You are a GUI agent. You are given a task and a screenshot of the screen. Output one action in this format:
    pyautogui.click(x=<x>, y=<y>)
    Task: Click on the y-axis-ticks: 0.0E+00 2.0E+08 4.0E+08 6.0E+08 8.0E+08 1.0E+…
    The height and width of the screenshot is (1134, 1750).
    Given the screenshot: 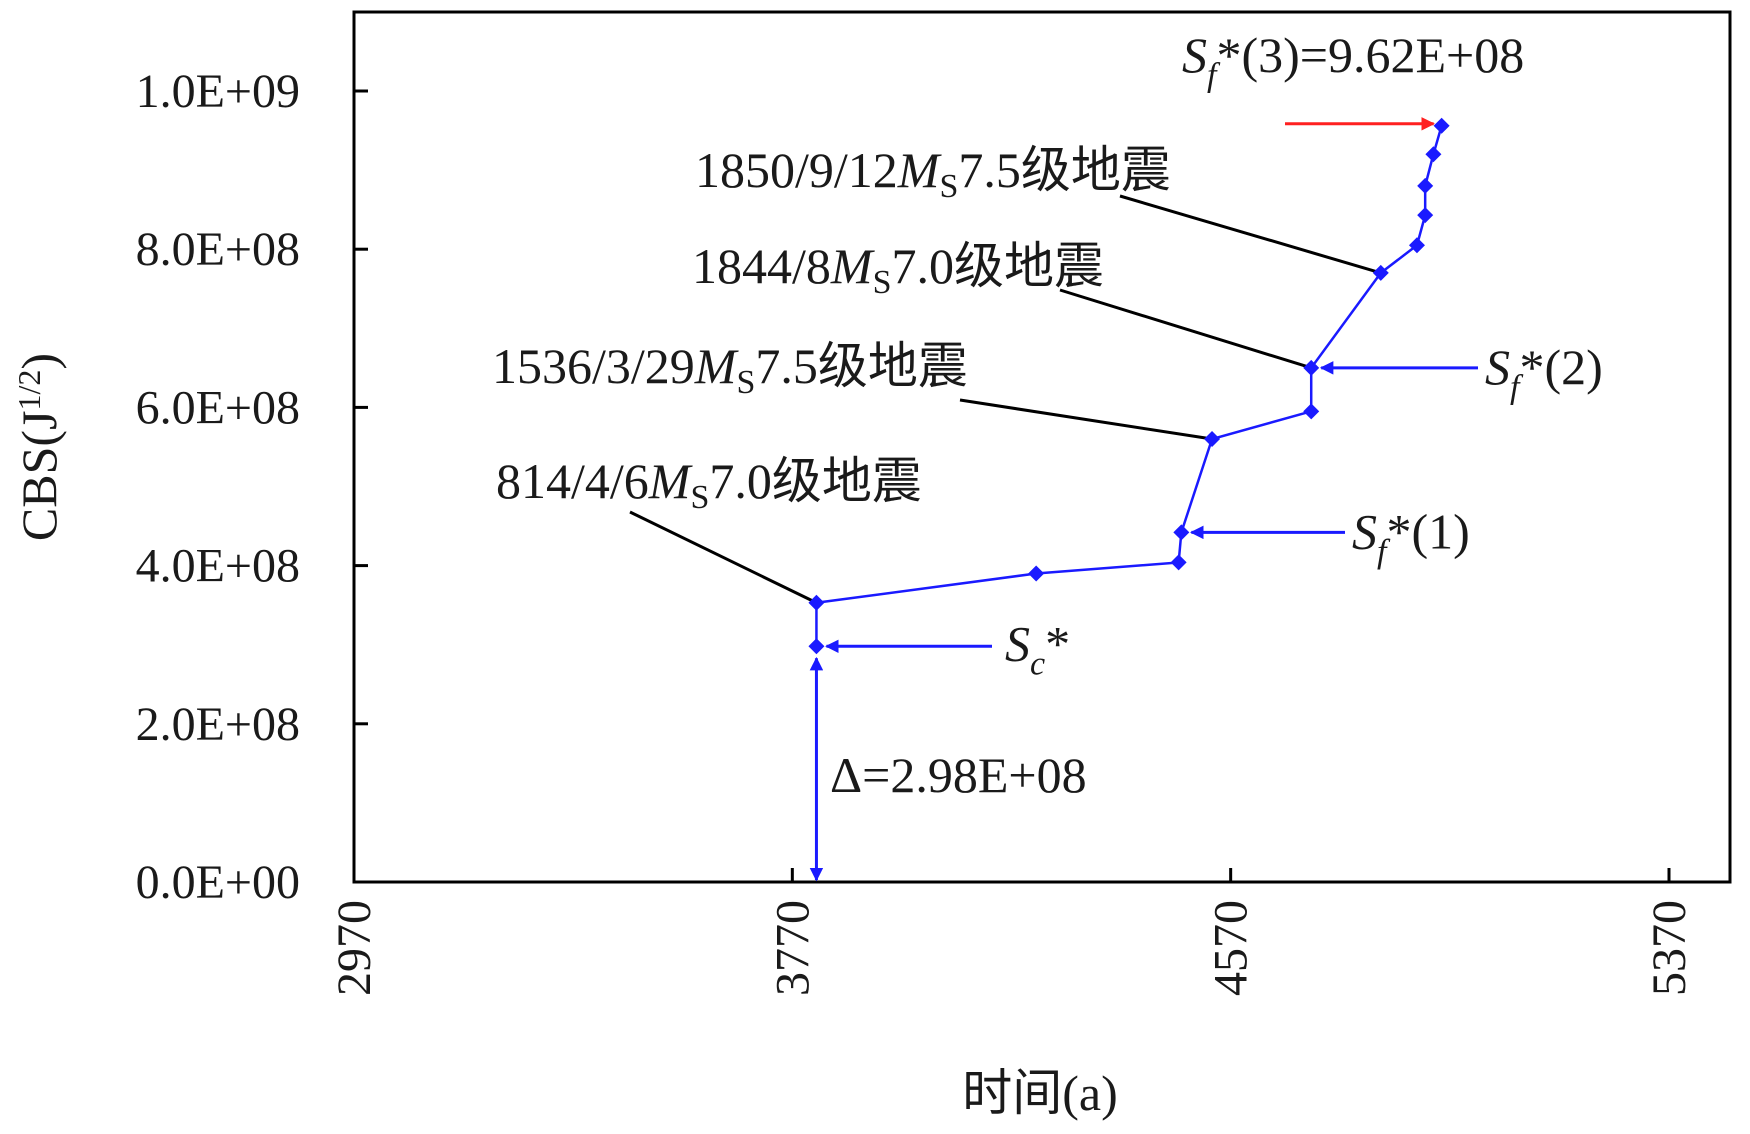 What is the action you would take?
    pyautogui.click(x=252, y=487)
    